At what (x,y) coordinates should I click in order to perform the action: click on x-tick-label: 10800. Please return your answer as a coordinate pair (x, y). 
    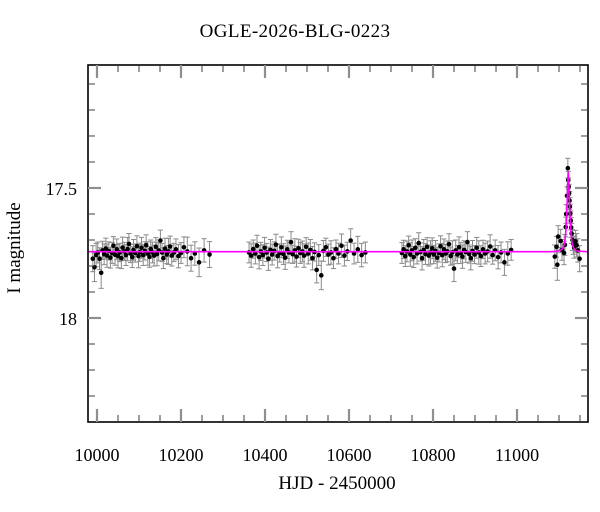
    Looking at the image, I should click on (433, 455).